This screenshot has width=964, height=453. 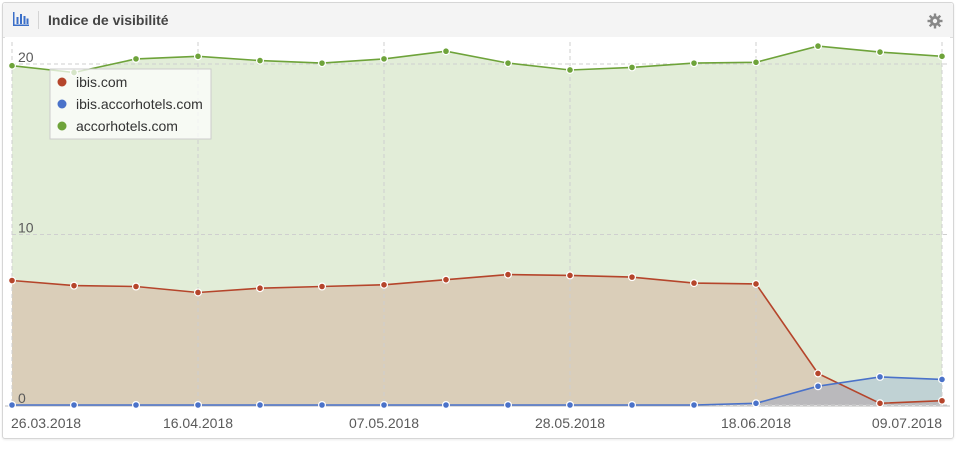 What do you see at coordinates (907, 423) in the screenshot?
I see `x-tick-label: 09.07.2018` at bounding box center [907, 423].